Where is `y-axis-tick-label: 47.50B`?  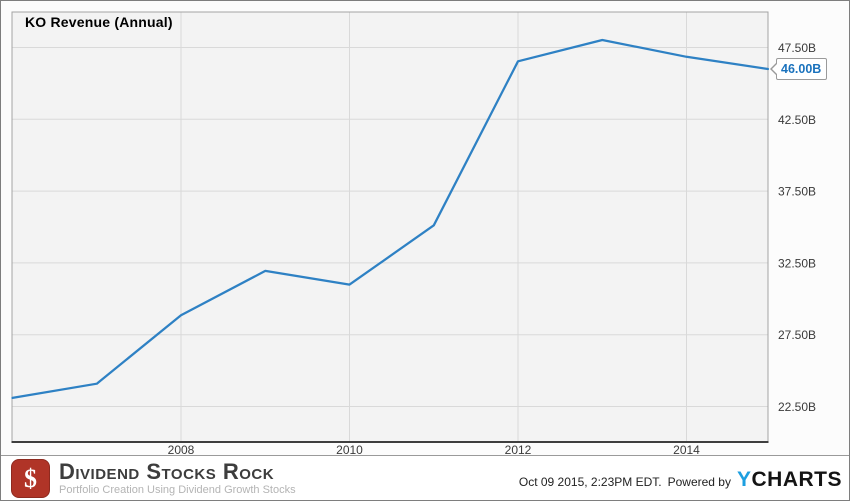
y-axis-tick-label: 47.50B is located at coordinates (797, 48).